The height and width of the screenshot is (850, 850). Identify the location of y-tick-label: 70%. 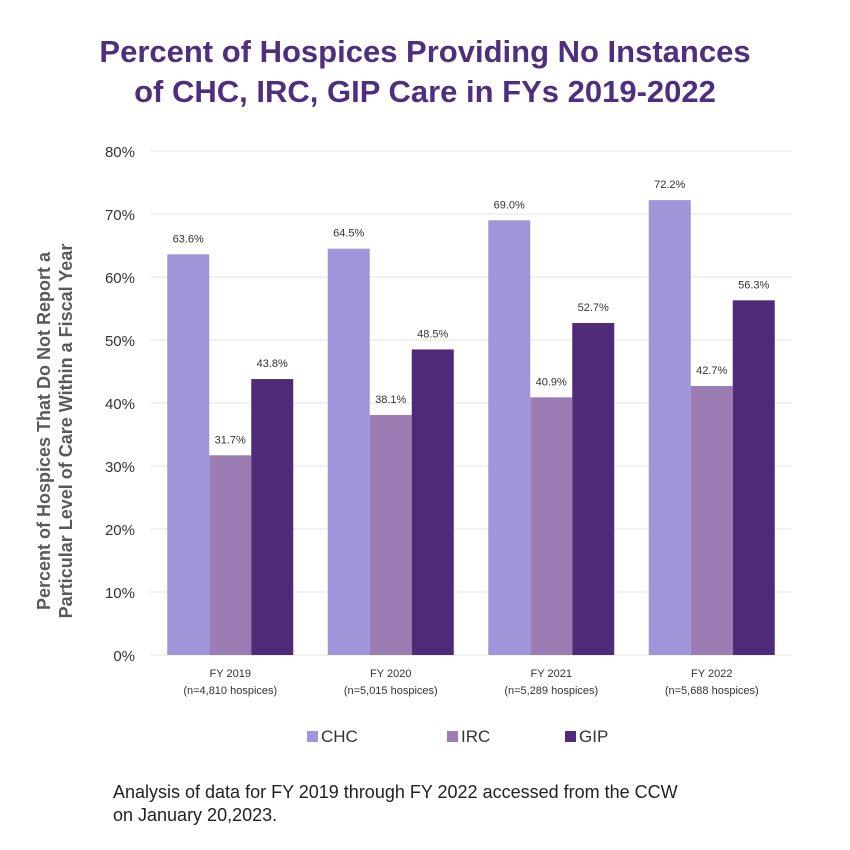
(120, 215).